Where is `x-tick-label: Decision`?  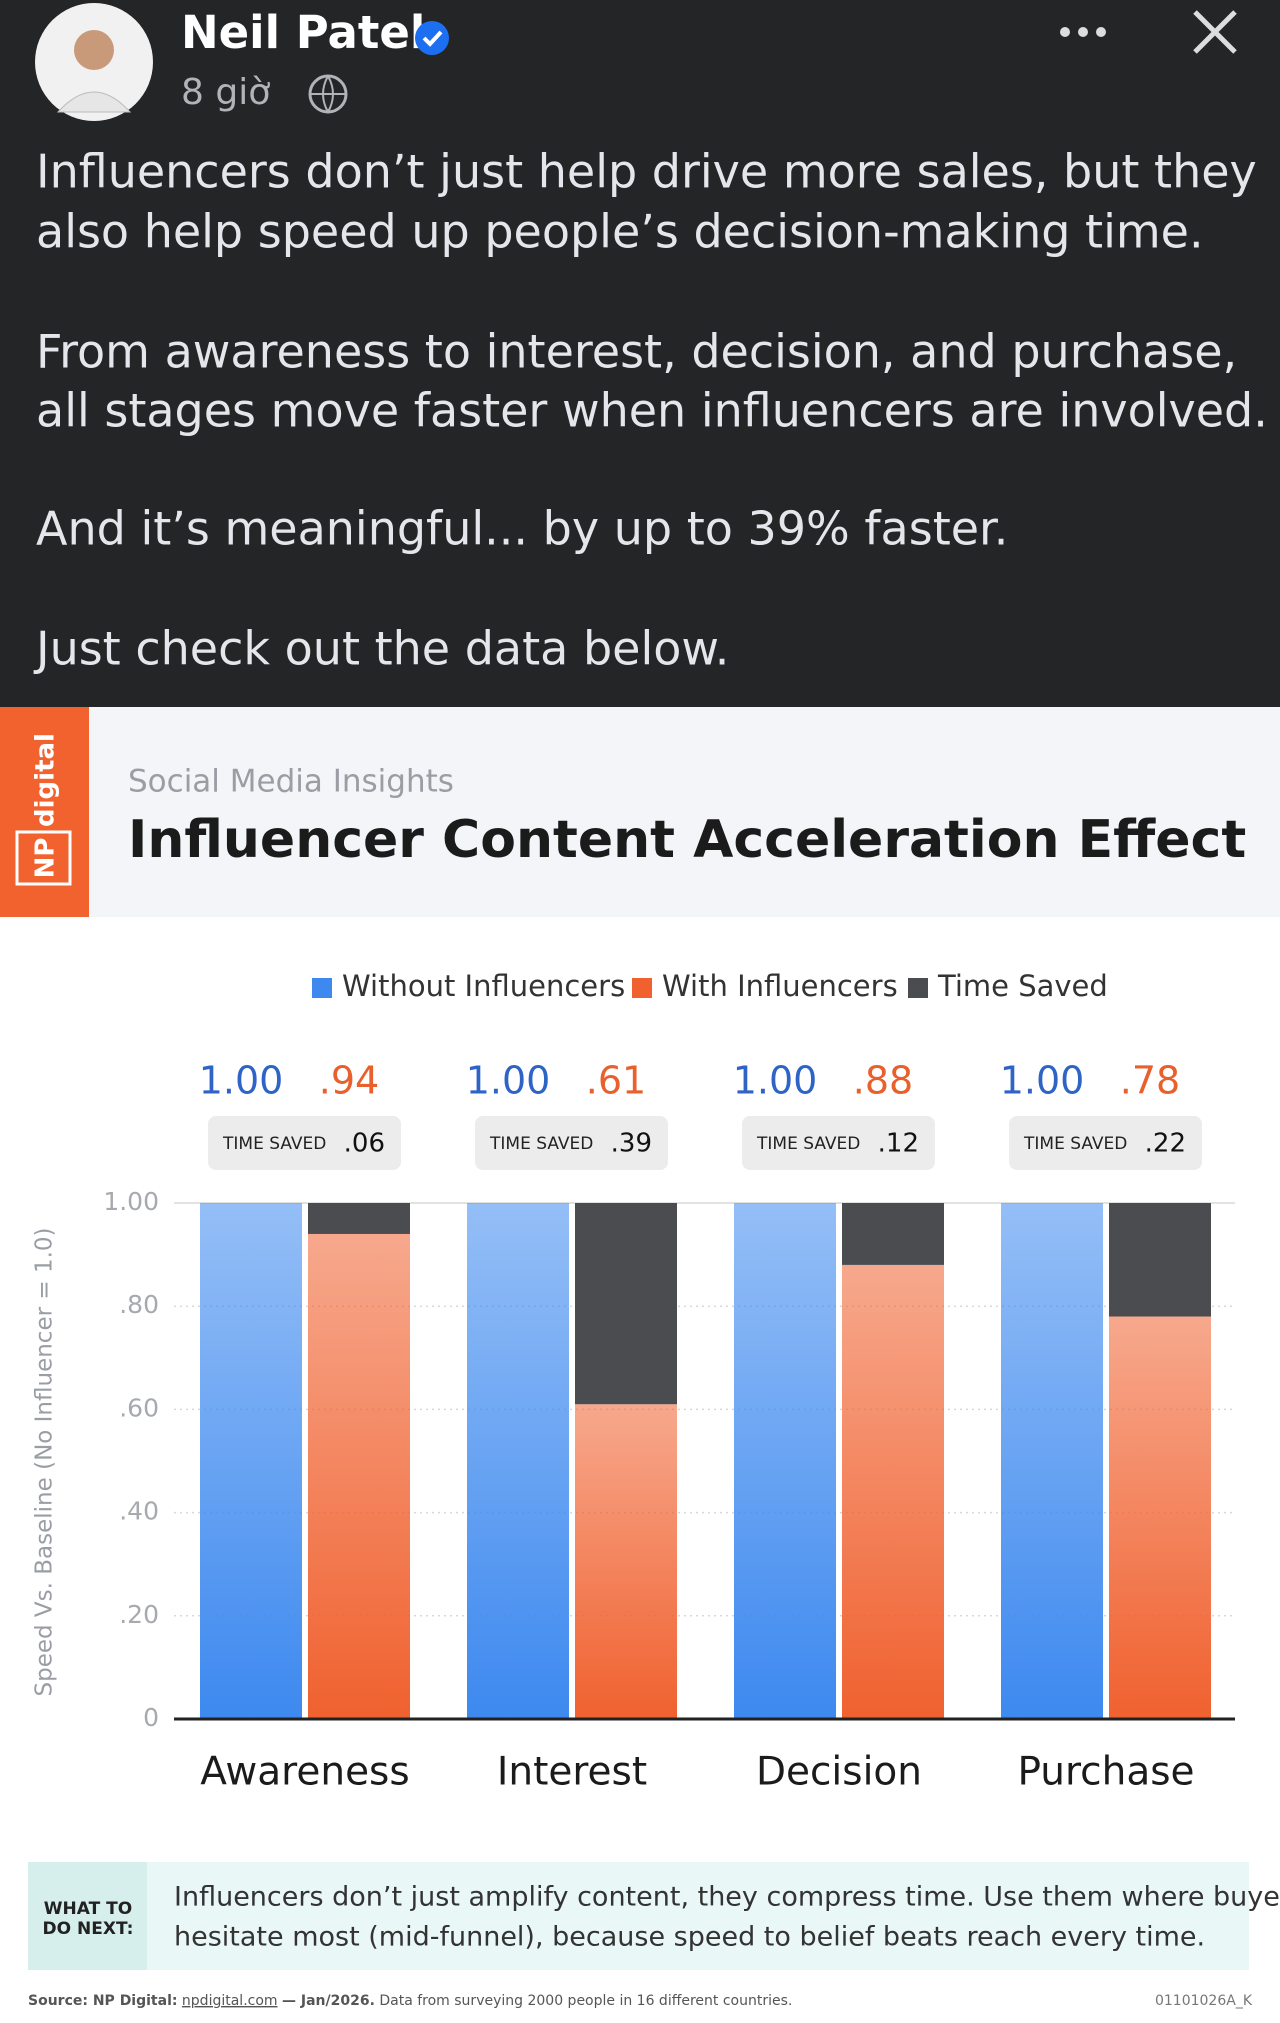 x-tick-label: Decision is located at coordinates (839, 1772).